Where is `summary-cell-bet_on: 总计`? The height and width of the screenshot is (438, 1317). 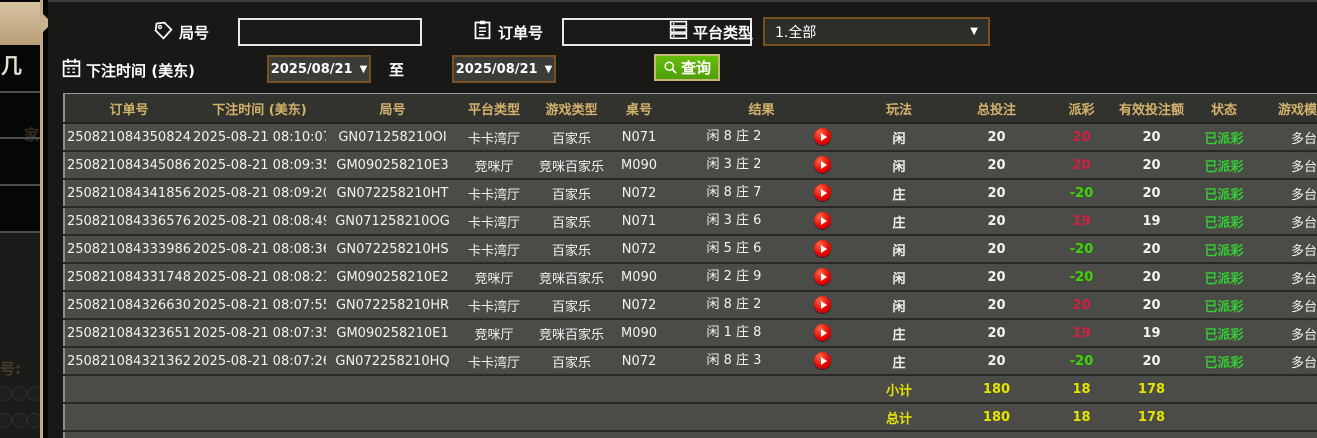
summary-cell-bet_on: 总计 is located at coordinates (899, 417).